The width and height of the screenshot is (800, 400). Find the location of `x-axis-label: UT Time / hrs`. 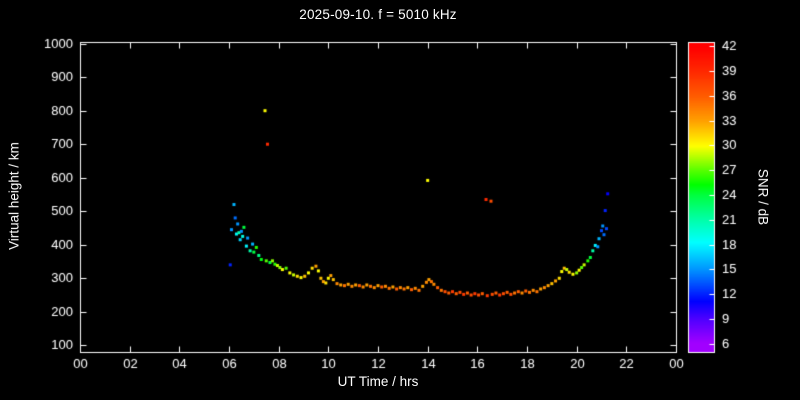

x-axis-label: UT Time / hrs is located at coordinates (378, 381).